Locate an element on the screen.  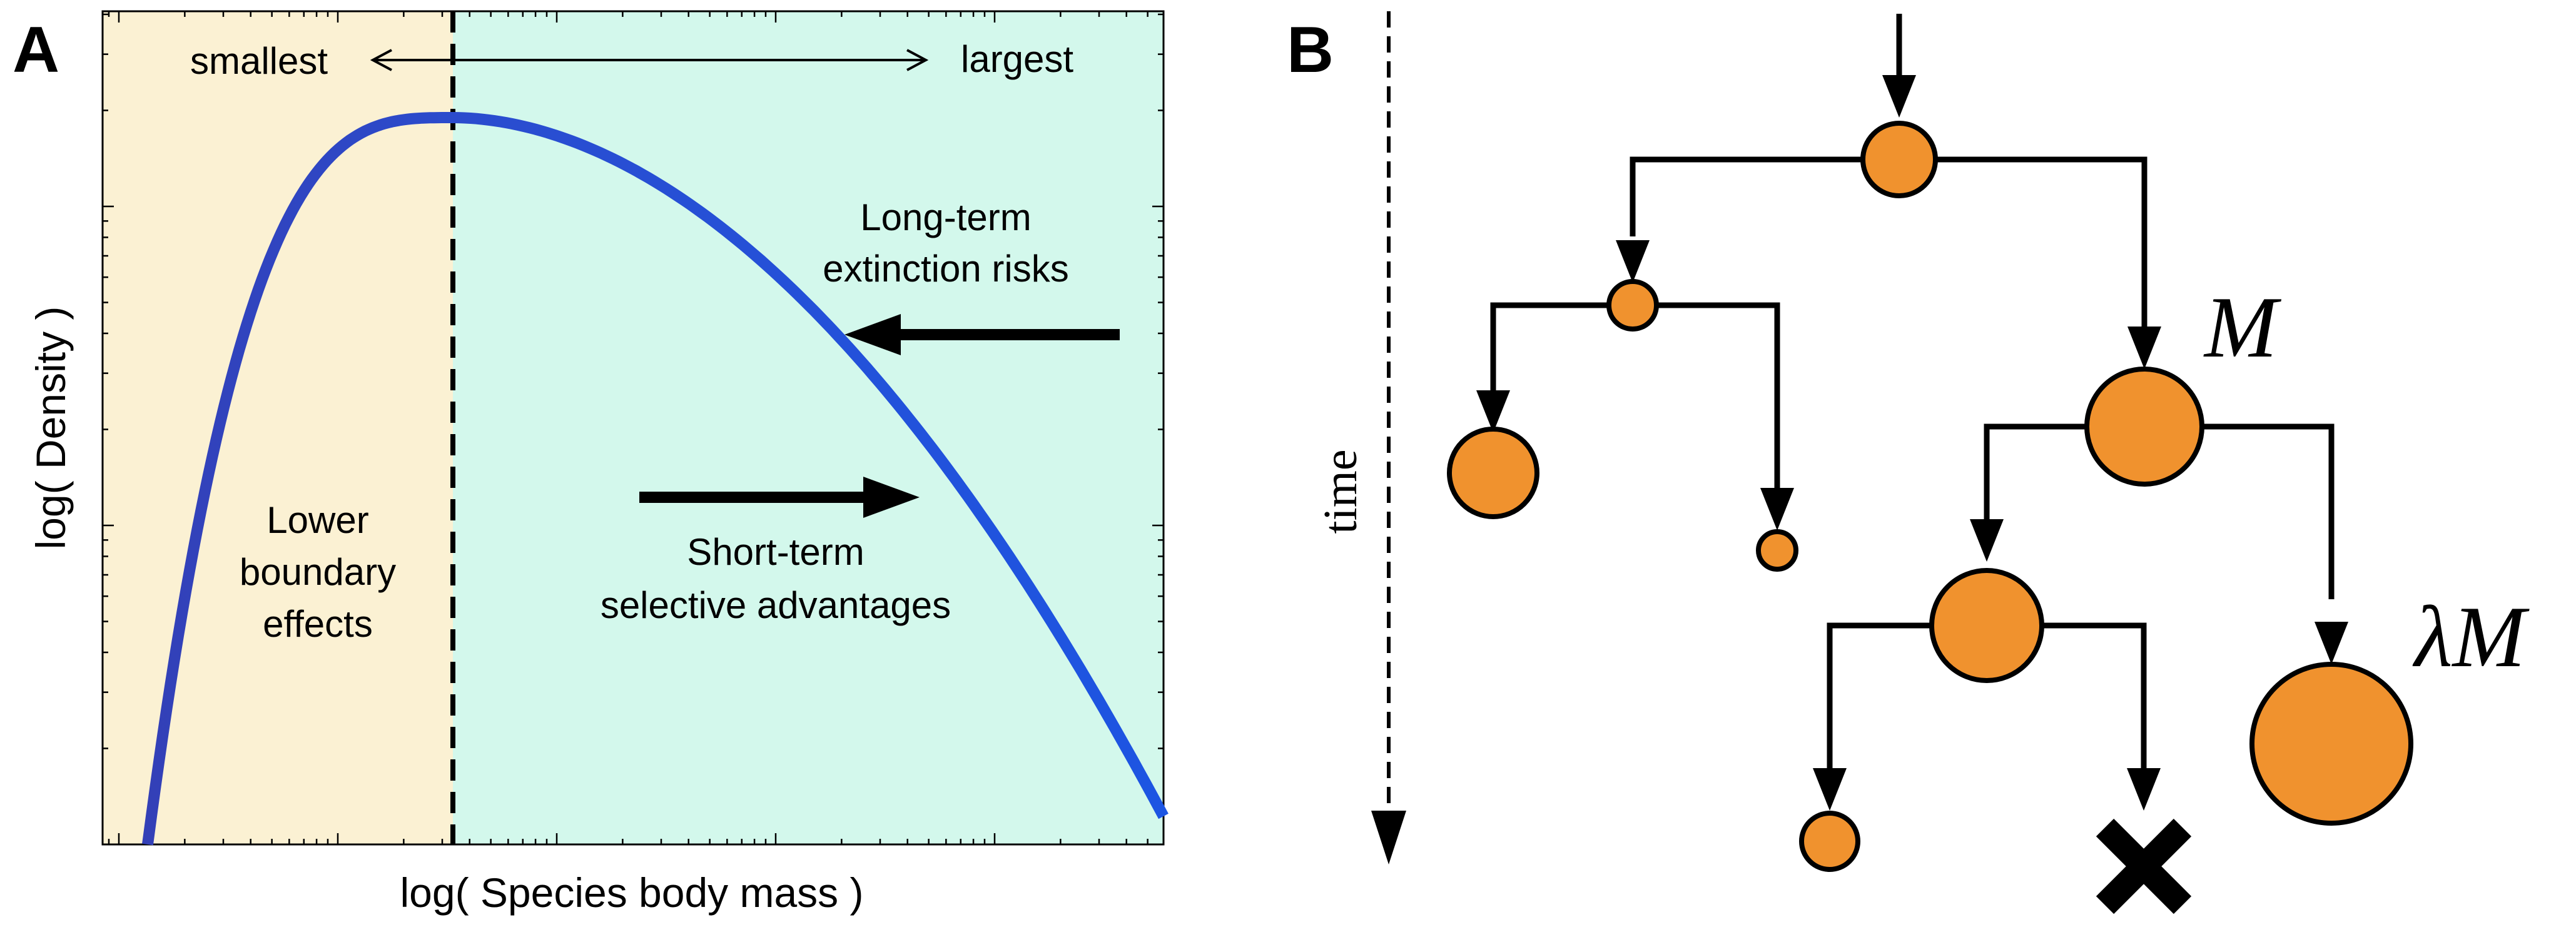
panel-b-label: B is located at coordinates (1310, 50).